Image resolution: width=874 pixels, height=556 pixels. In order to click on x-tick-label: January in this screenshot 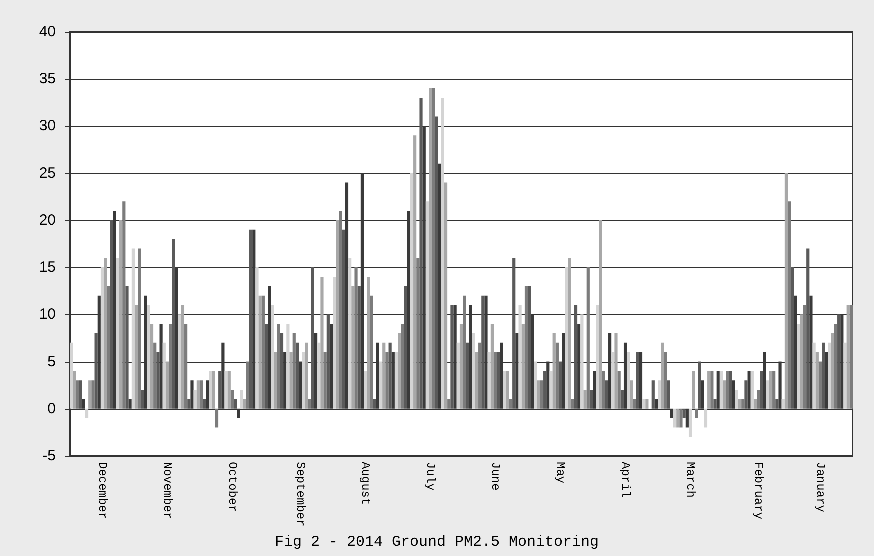, I will do `click(821, 487)`.